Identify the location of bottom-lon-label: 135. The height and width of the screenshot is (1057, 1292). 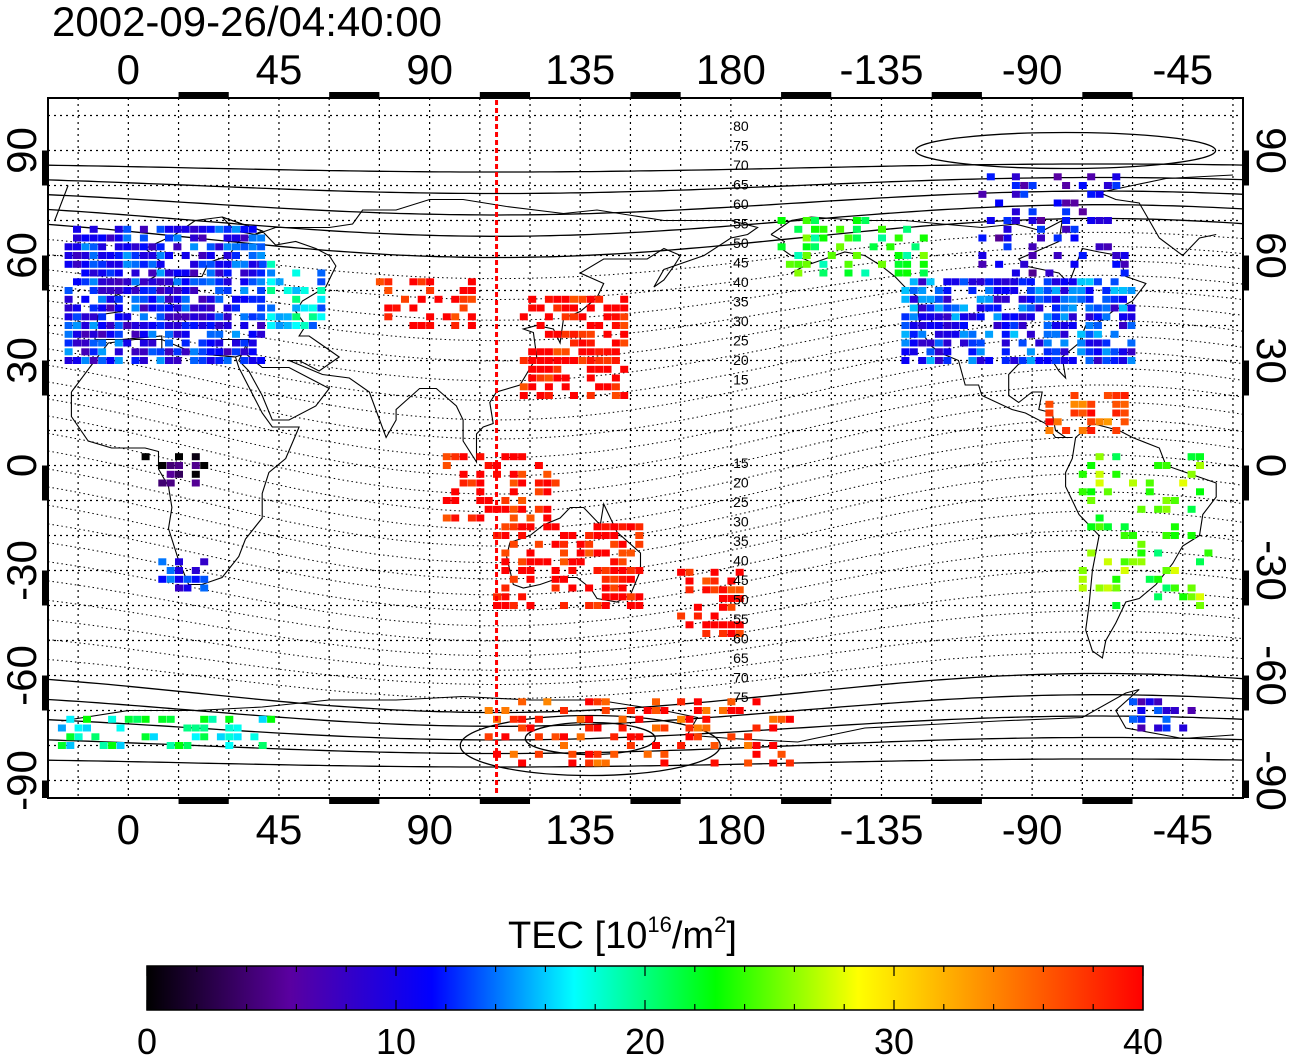
(580, 829).